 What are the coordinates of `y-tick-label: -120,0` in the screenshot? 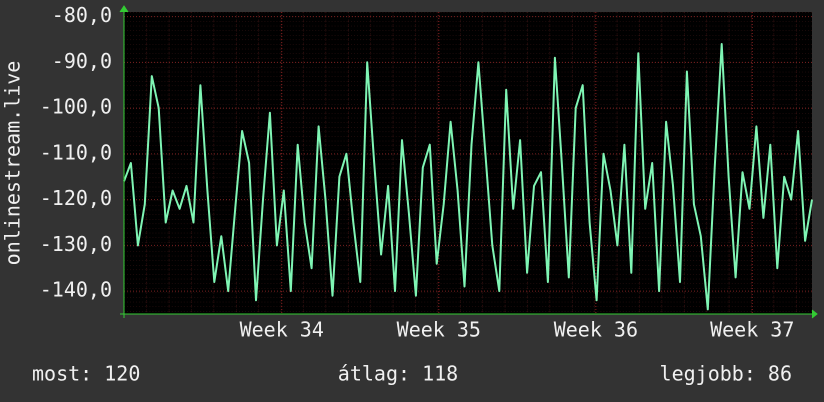 It's located at (76, 198).